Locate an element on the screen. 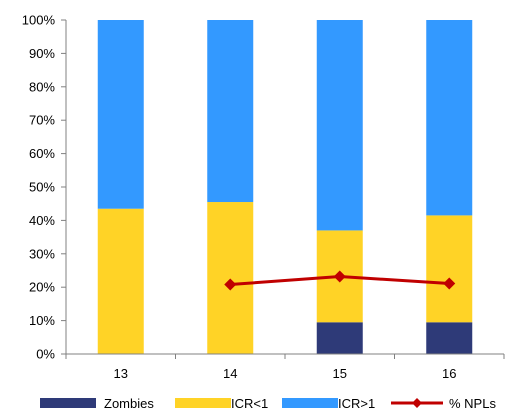 The width and height of the screenshot is (514, 414). legend-marker--npls is located at coordinates (417, 403).